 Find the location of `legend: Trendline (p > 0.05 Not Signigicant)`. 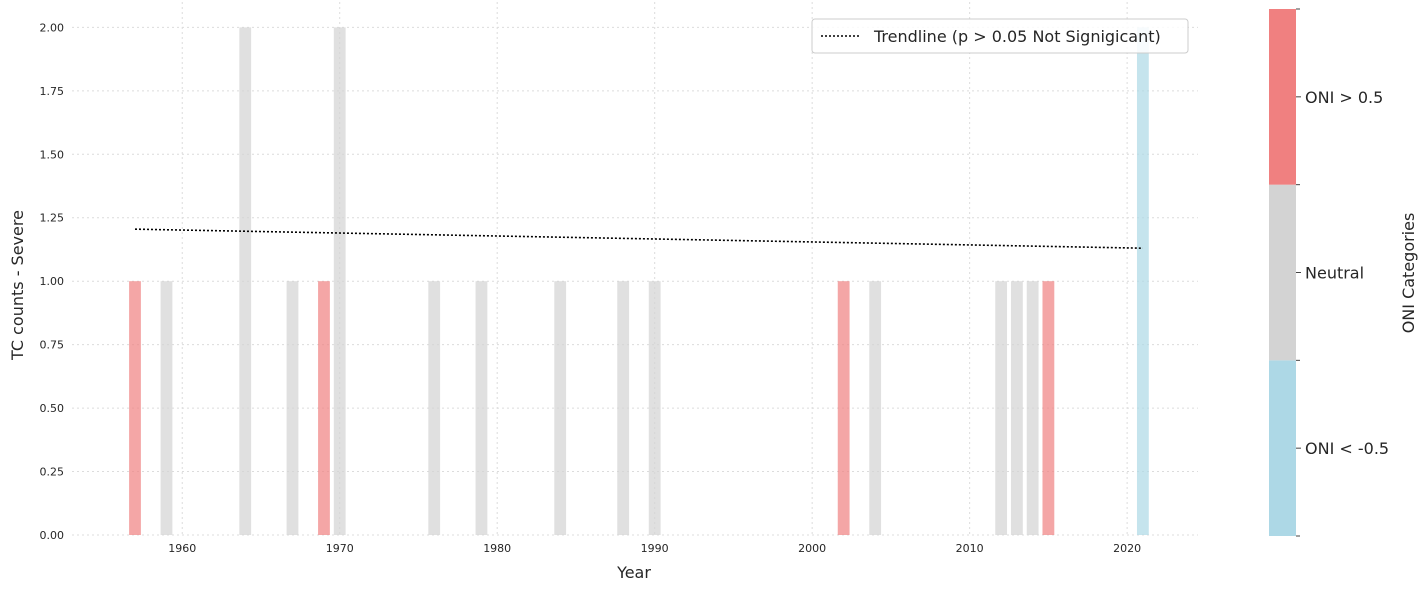

legend: Trendline (p > 0.05 Not Signigicant) is located at coordinates (1000, 36).